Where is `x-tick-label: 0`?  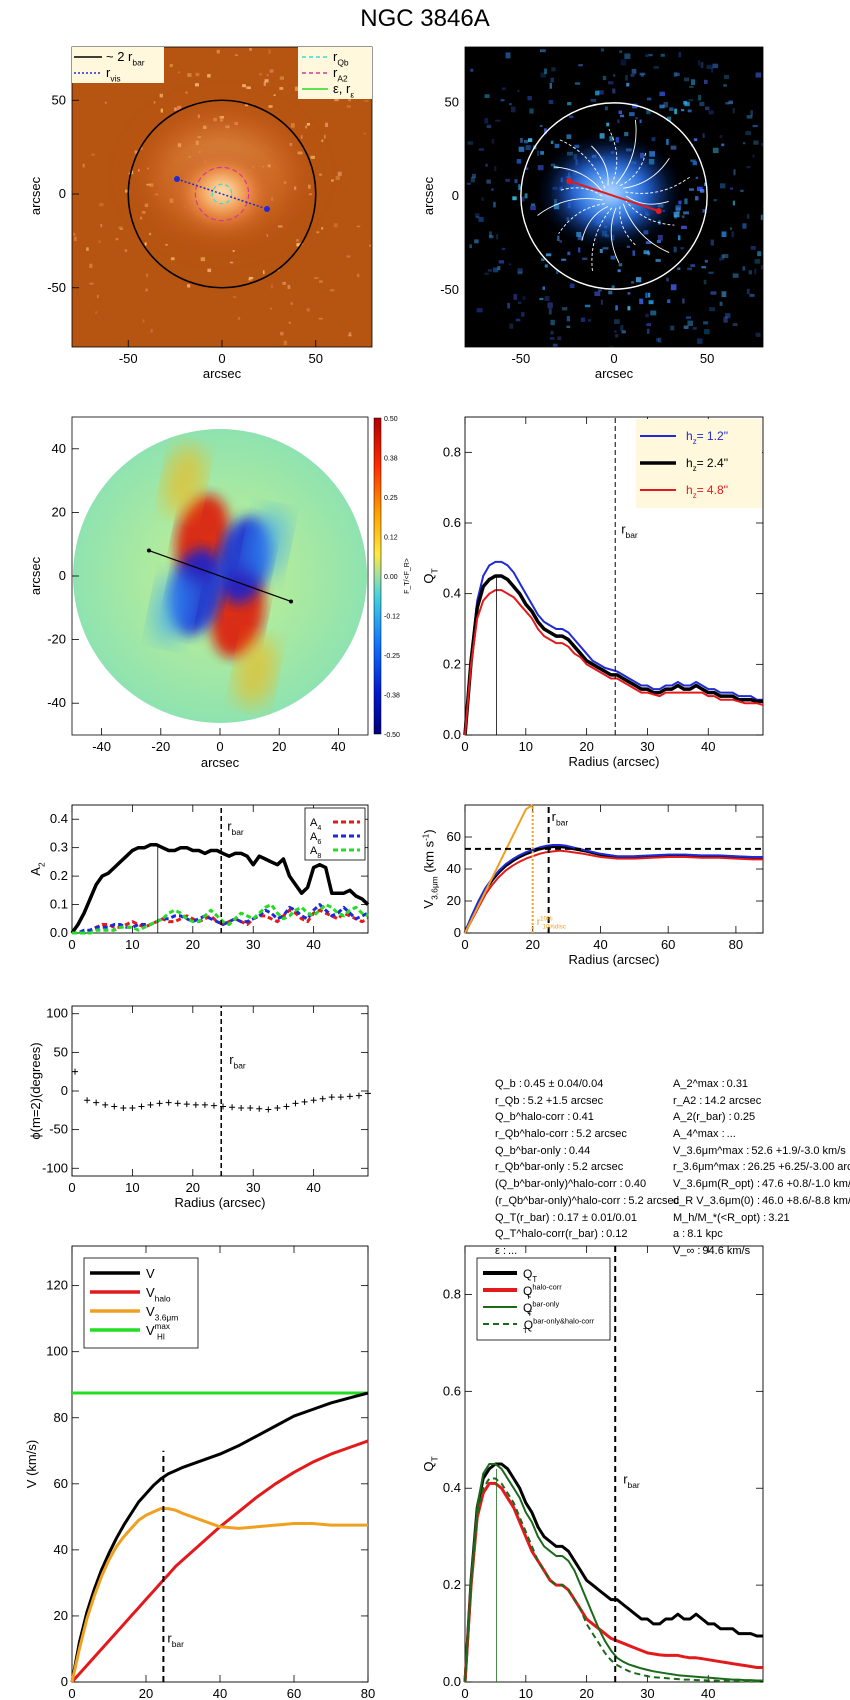 x-tick-label: 0 is located at coordinates (219, 746).